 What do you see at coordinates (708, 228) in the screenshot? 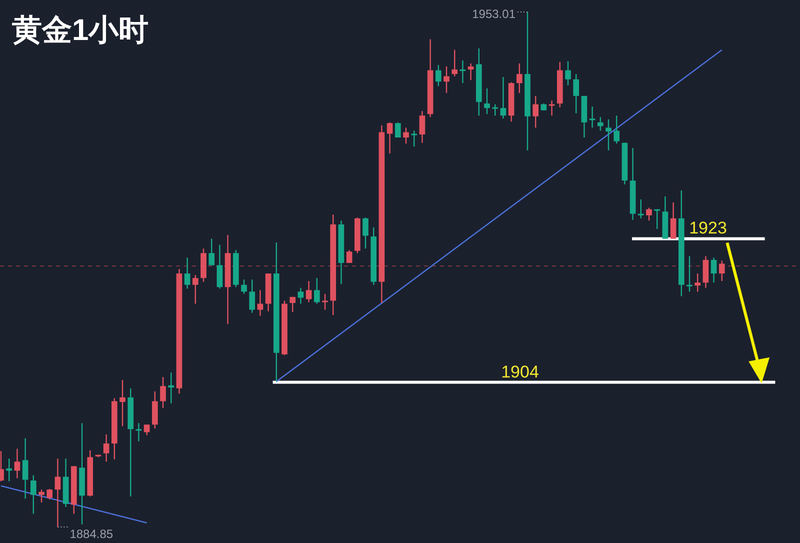
I see `ref-line-label: 1923` at bounding box center [708, 228].